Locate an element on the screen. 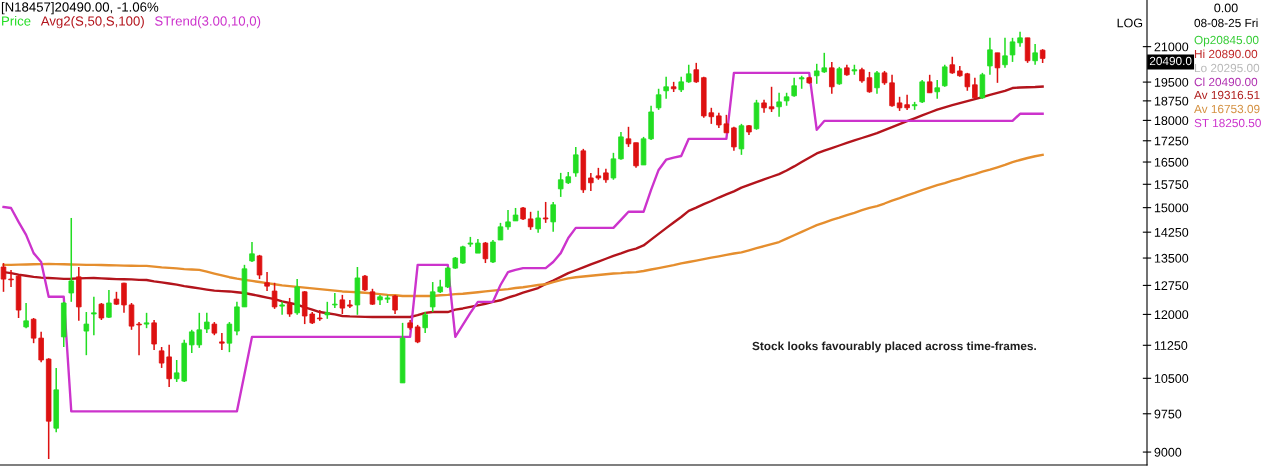  text: Av 19316.51 is located at coordinates (1227, 95).